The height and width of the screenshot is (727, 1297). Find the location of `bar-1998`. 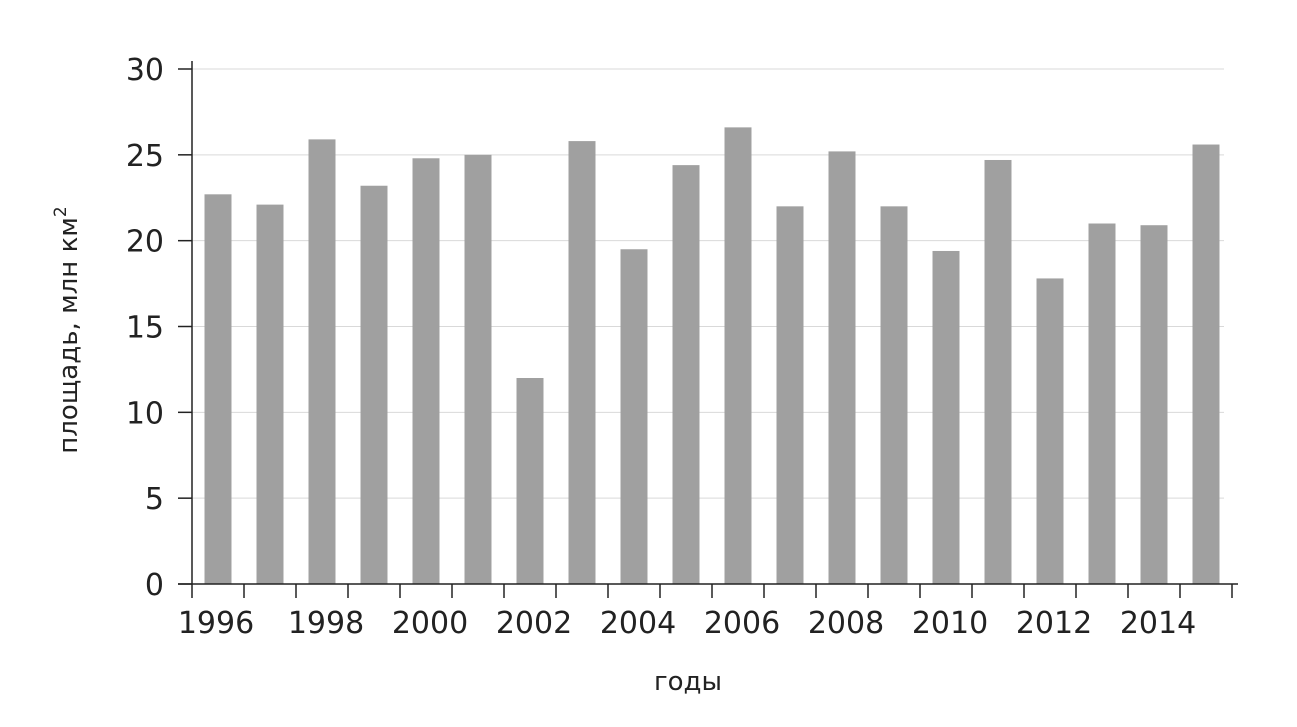

bar-1998 is located at coordinates (322, 361).